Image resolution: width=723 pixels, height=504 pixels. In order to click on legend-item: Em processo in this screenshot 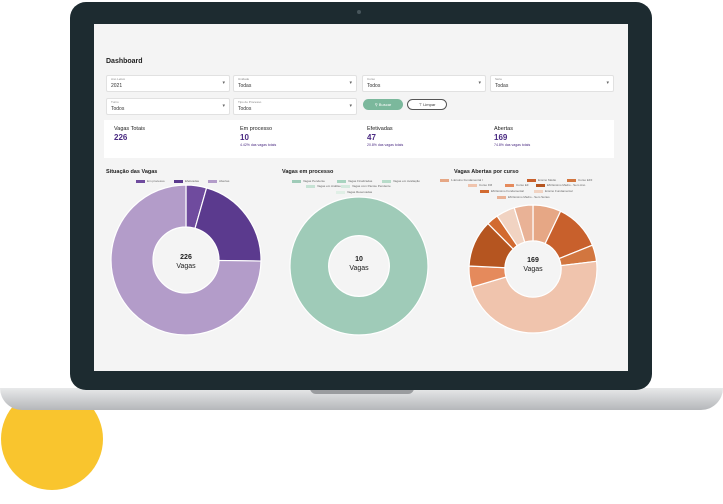, I will do `click(150, 181)`.